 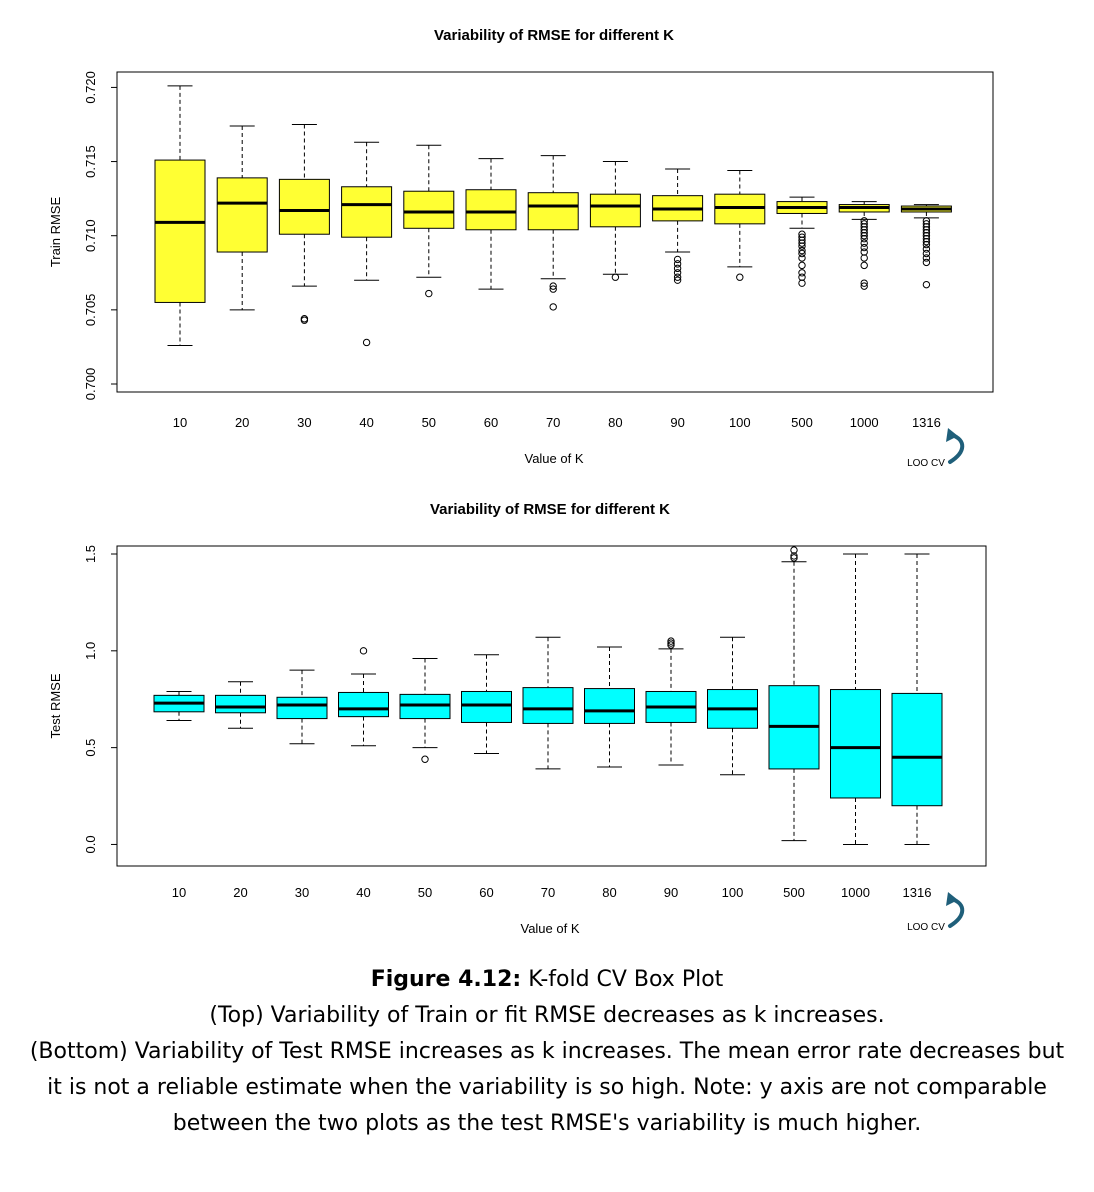 What do you see at coordinates (90, 651) in the screenshot?
I see `y-tick-label: 1.0` at bounding box center [90, 651].